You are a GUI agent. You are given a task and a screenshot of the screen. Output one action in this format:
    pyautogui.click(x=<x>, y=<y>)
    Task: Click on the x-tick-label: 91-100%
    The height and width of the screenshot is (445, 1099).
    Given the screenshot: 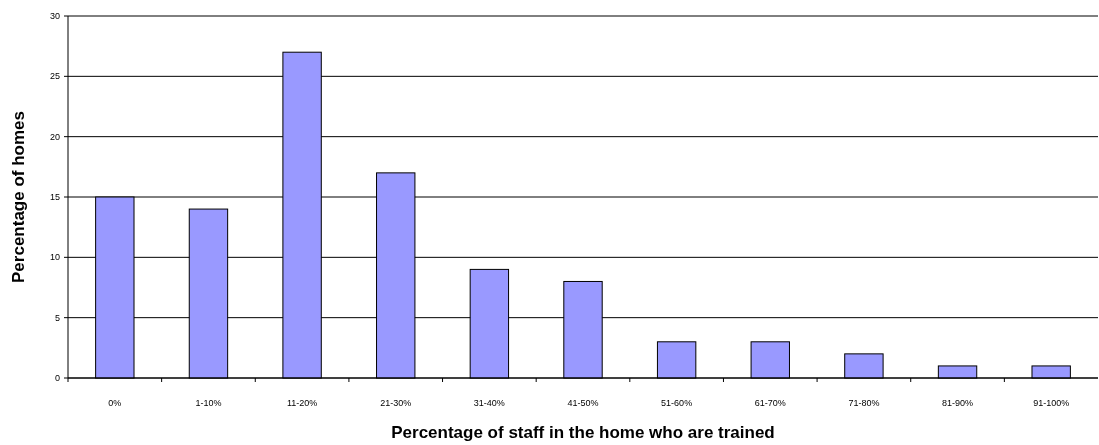 What is the action you would take?
    pyautogui.click(x=1051, y=403)
    